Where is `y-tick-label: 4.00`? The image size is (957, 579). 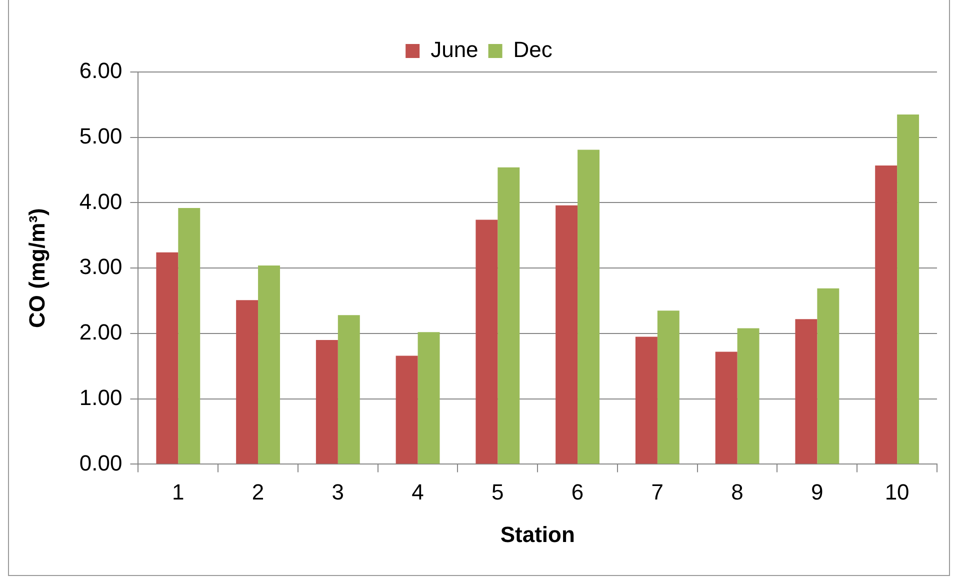
y-tick-label: 4.00 is located at coordinates (100, 201).